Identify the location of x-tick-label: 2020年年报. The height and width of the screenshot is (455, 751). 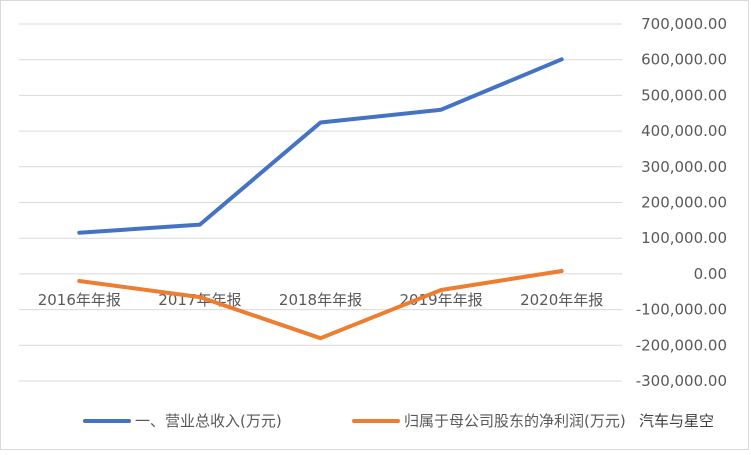
(561, 300).